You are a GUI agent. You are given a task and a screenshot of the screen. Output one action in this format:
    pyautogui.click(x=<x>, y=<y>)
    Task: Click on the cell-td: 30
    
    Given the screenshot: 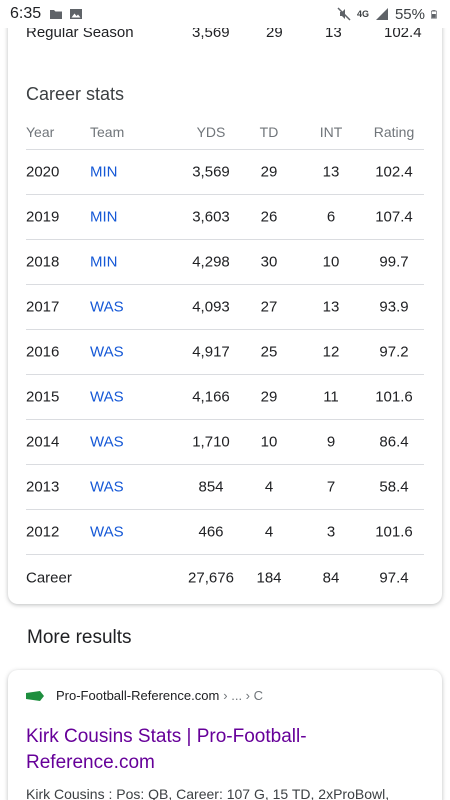 What is the action you would take?
    pyautogui.click(x=269, y=262)
    